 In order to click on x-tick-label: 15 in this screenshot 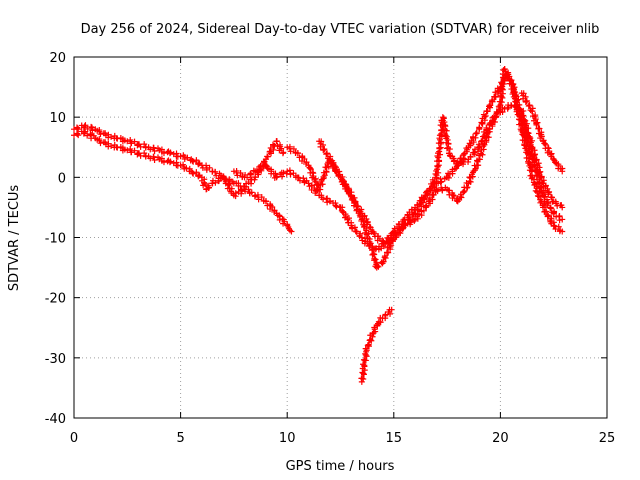, I will do `click(394, 438)`.